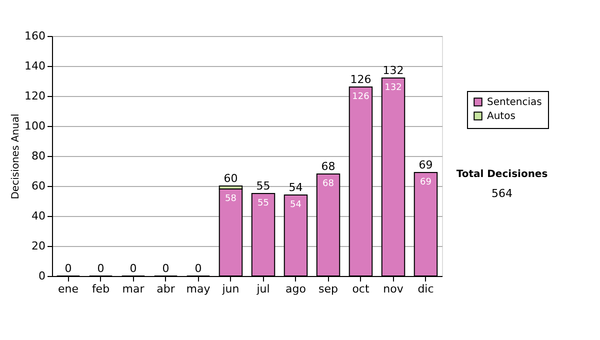  I want to click on y-tick-label: 140, so click(35, 66).